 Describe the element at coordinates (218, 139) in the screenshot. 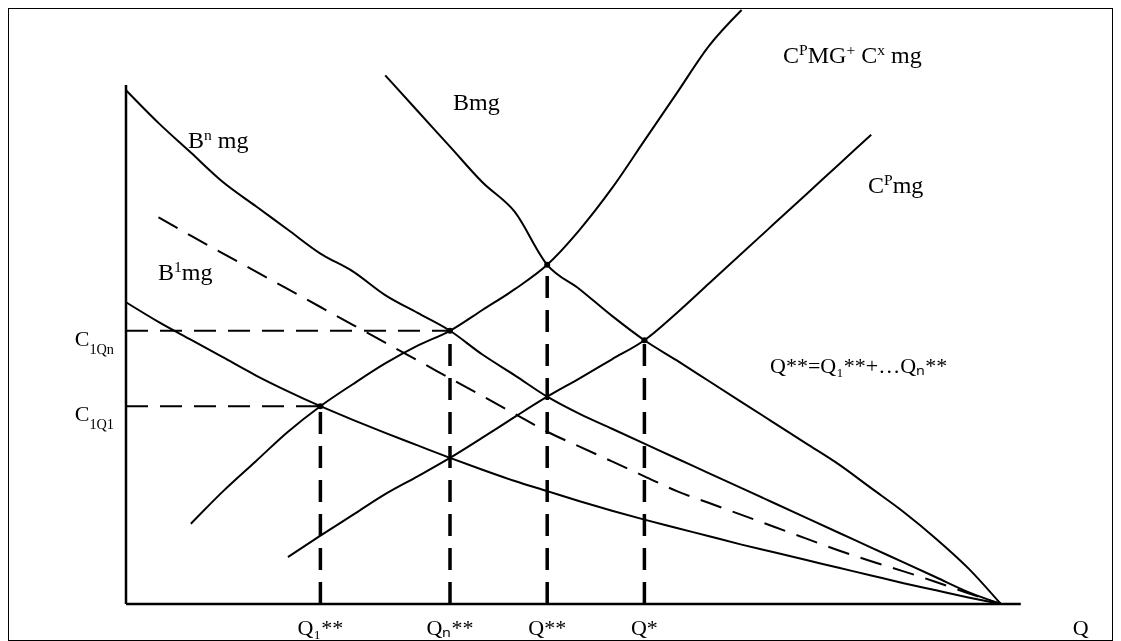

I see `series-label: B$^{n}$ mg` at that location.